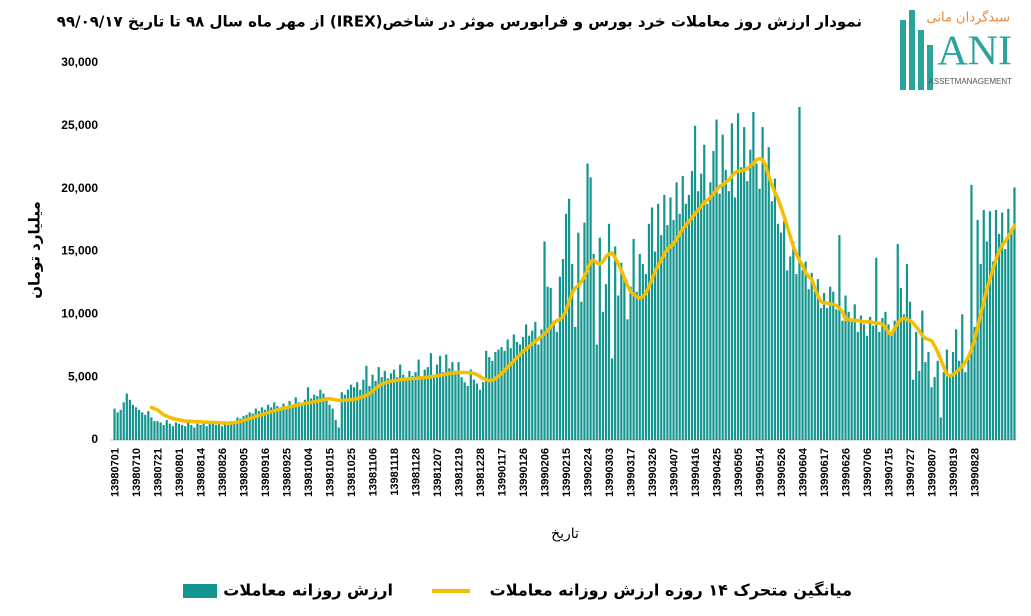 Image resolution: width=1031 pixels, height=616 pixels. What do you see at coordinates (287, 472) in the screenshot?
I see `x-tick-label: 13980925` at bounding box center [287, 472].